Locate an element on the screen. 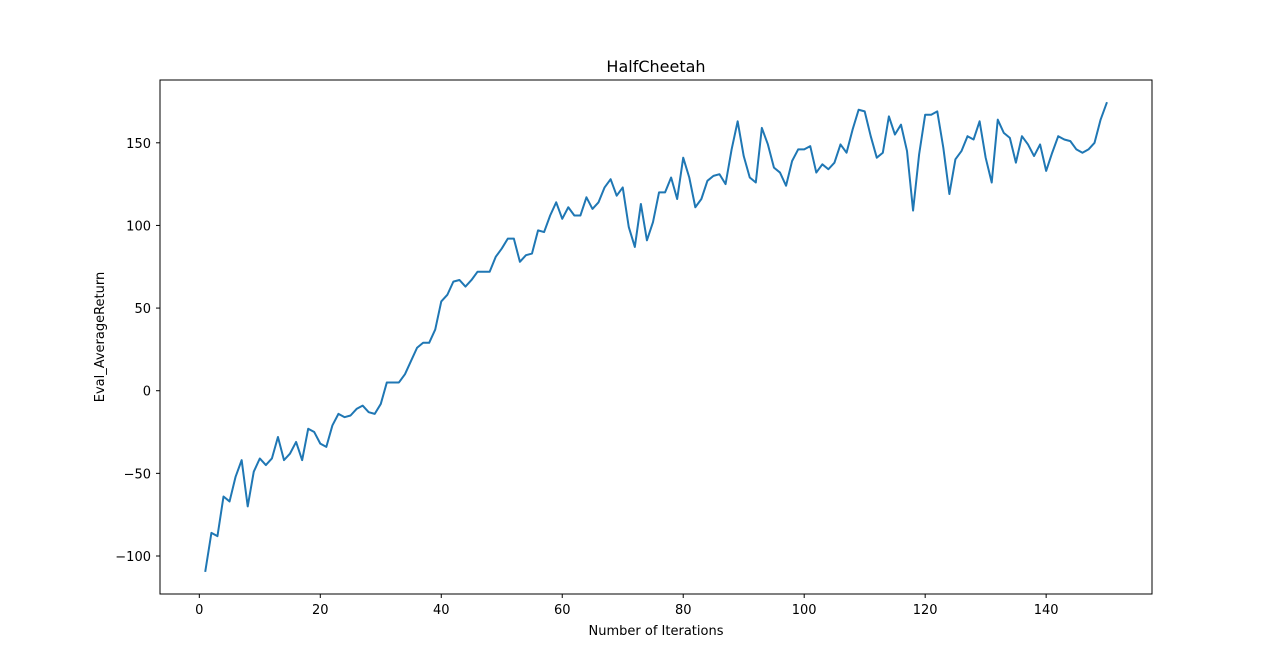 The width and height of the screenshot is (1280, 668). x-tick-label: 0 is located at coordinates (199, 610).